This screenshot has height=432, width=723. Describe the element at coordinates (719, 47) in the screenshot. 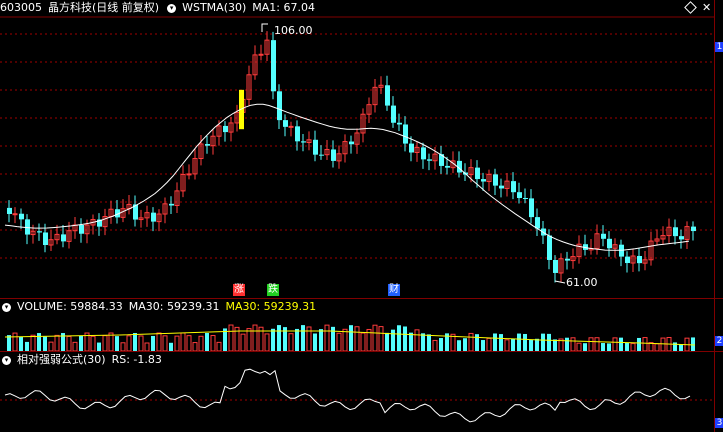

I see `scale-marker-1: 1` at that location.